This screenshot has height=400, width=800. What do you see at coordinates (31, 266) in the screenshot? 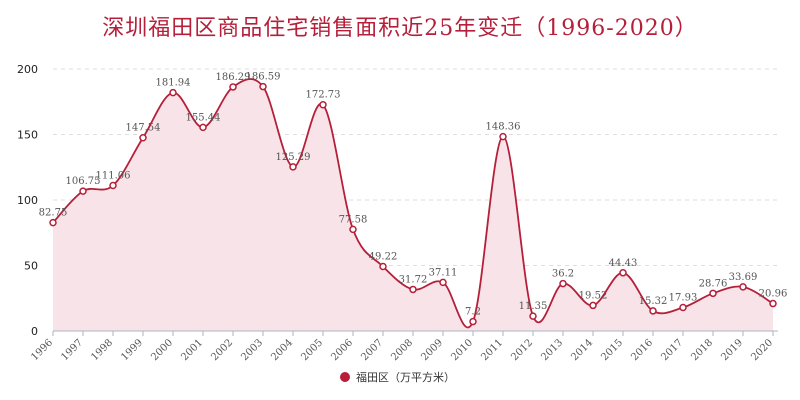
I see `y-tick-label: 50` at bounding box center [31, 266].